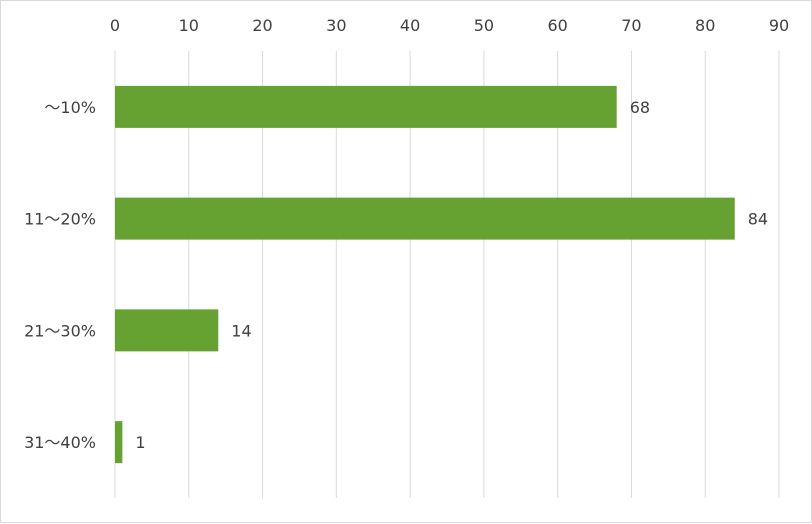 The width and height of the screenshot is (812, 524). I want to click on x-tick-label: 10, so click(189, 25).